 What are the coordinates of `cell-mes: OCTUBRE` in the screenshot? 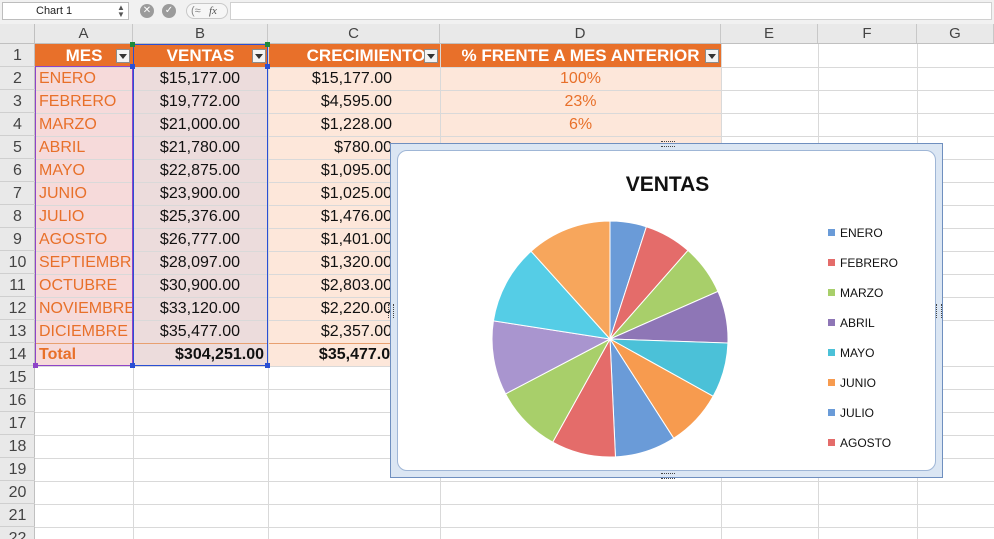 It's located at (78, 285).